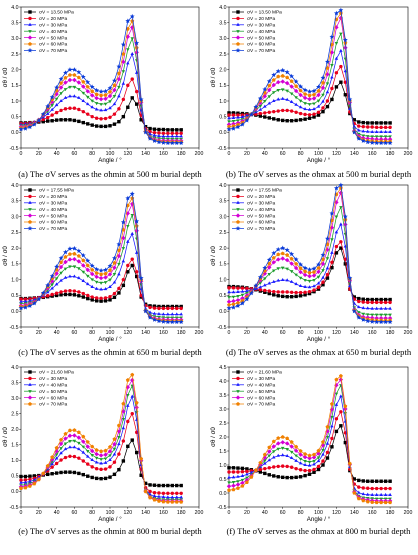 The image size is (418, 555). I want to click on legend-entry: σV = 13.50 MPa, so click(56, 13).